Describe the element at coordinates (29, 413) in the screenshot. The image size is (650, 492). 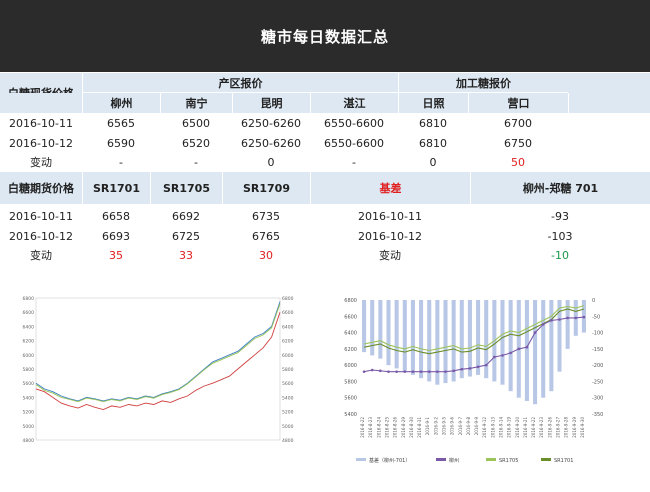
I see `y-tick-label: 5200` at that location.